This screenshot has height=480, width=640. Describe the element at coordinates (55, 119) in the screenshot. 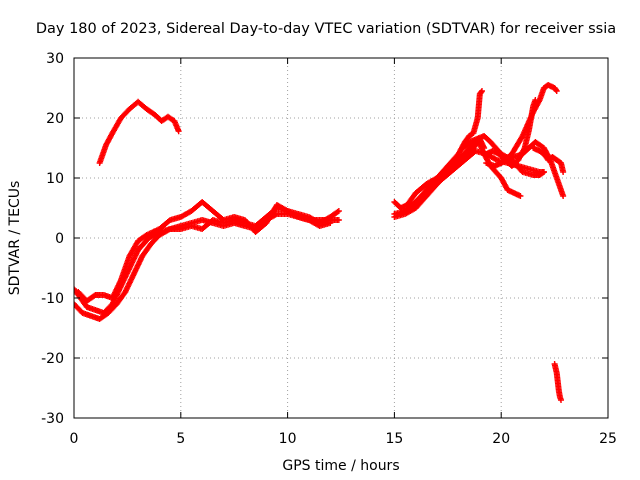

I see `y-tick-label: 20` at that location.